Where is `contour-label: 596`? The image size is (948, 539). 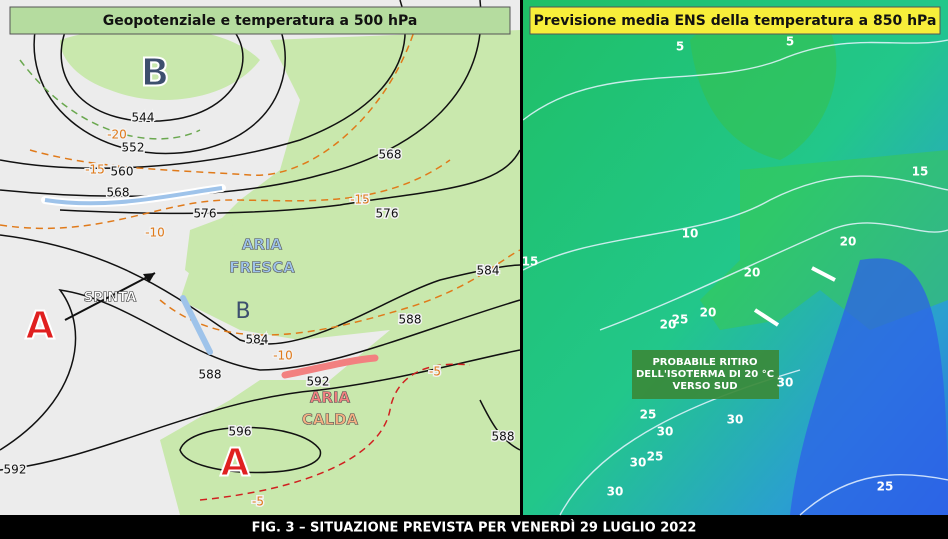 contour-label: 596 is located at coordinates (240, 432).